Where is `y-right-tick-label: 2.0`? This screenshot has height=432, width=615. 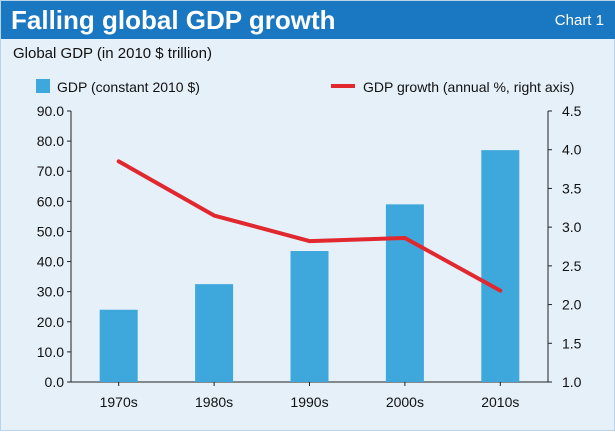
y-right-tick-label: 2.0 is located at coordinates (572, 305).